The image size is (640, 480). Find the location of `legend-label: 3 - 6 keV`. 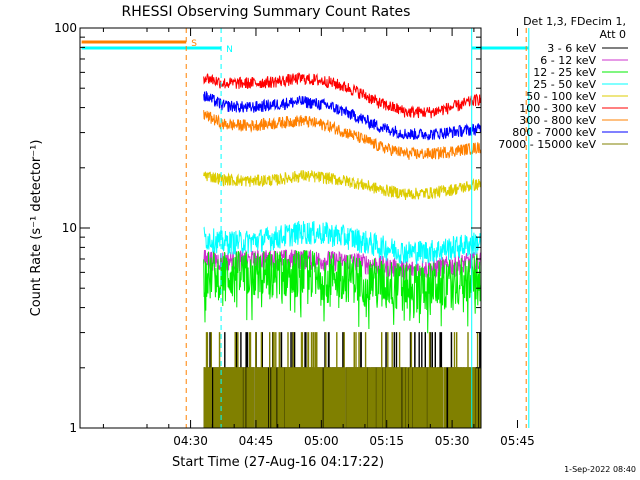

legend-label: 3 - 6 keV is located at coordinates (571, 48).